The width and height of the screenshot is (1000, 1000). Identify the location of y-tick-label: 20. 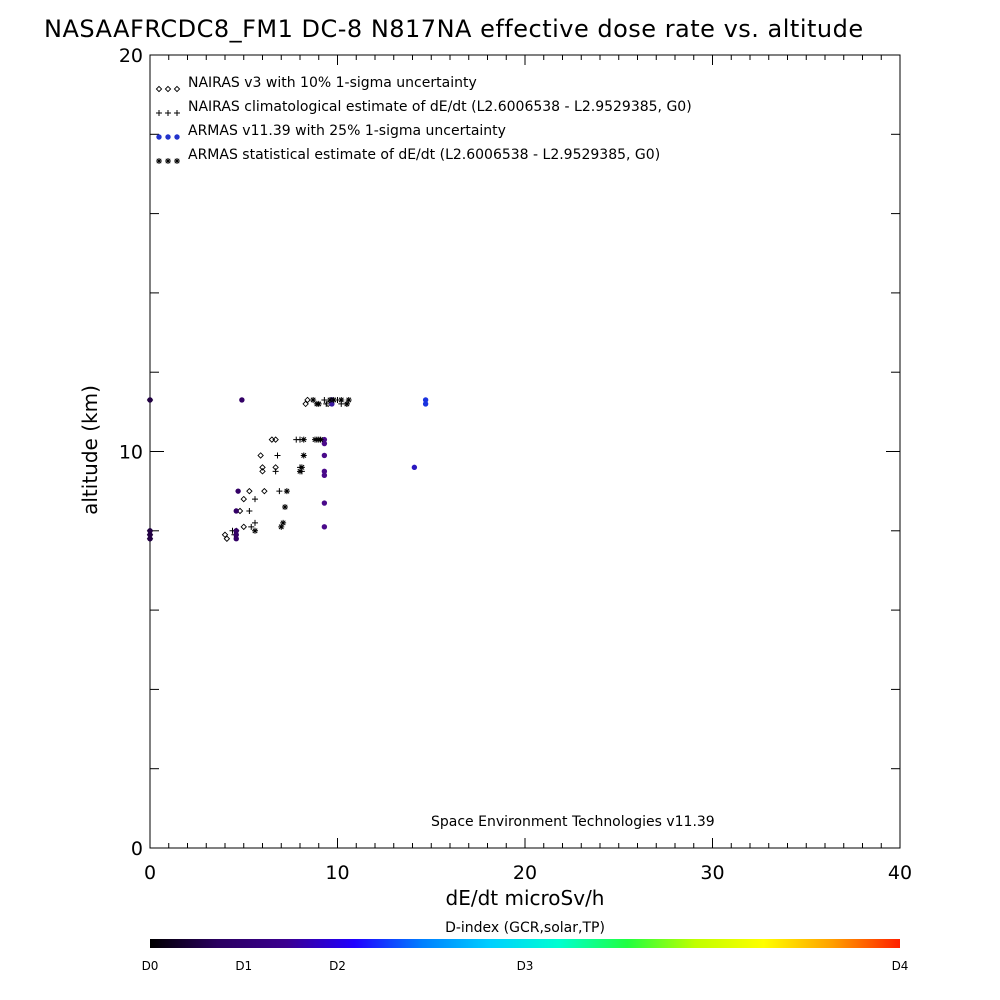
(131, 56).